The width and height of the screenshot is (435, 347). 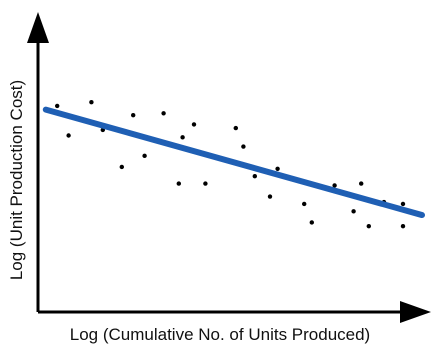 I want to click on x-axis-label: Log (Cumulative No. of Units Produced), so click(x=220, y=334).